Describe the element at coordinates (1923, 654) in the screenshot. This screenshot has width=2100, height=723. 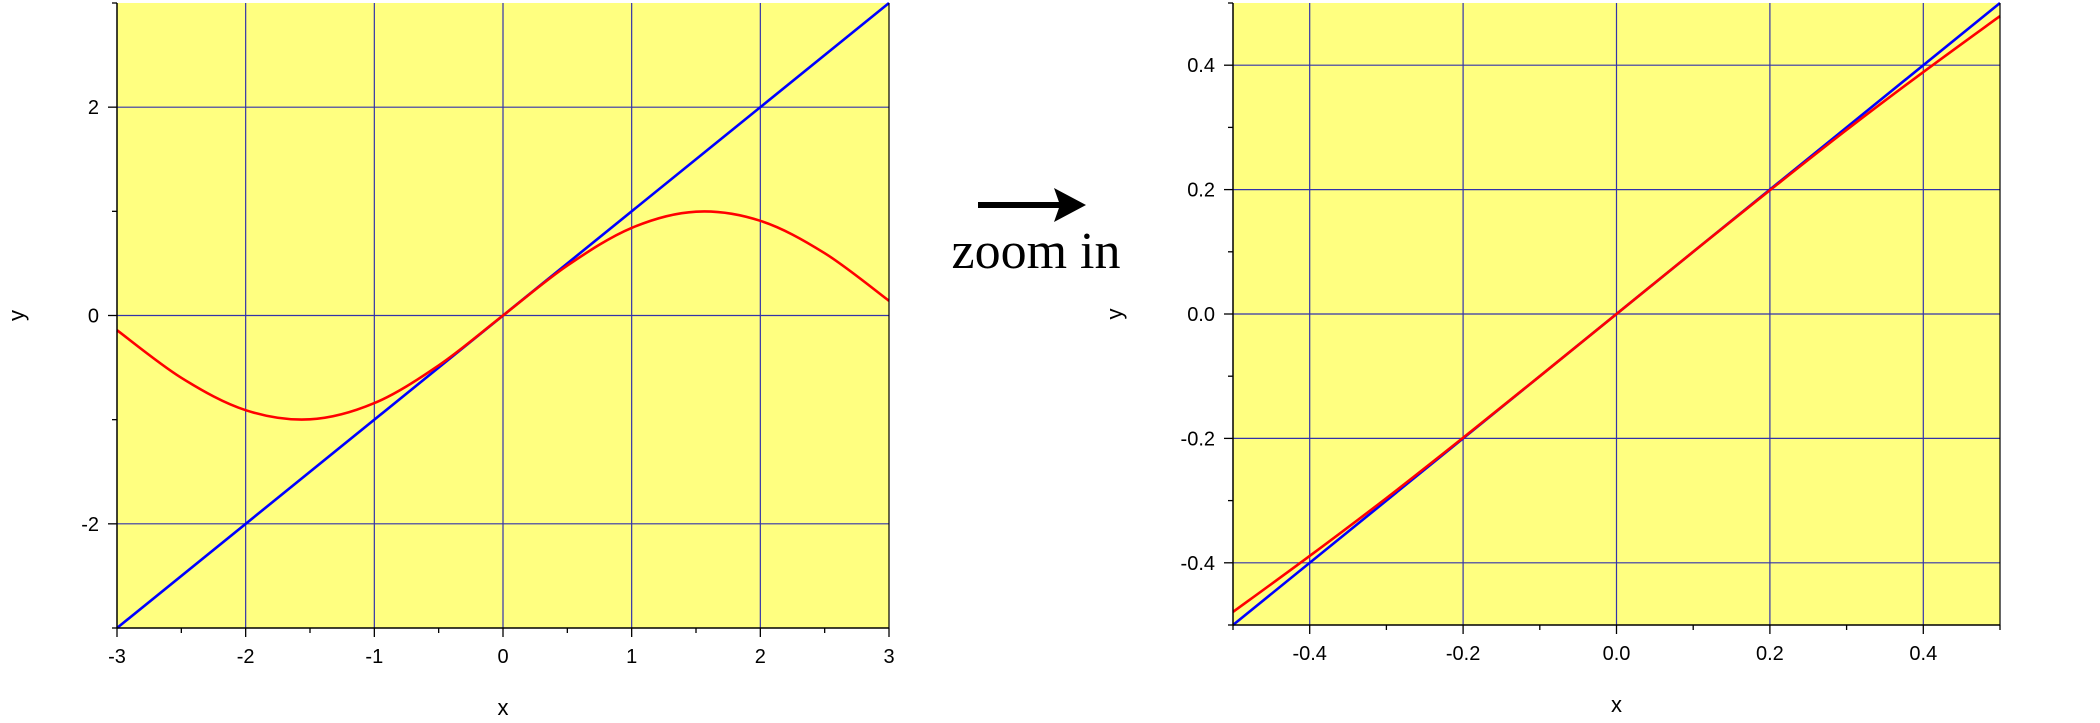
I see `x-tick-label: 0.4` at that location.